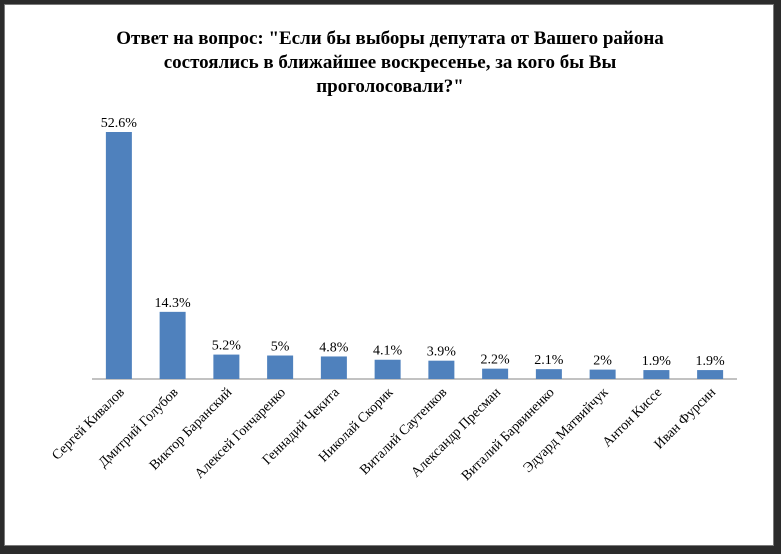  What do you see at coordinates (549, 360) in the screenshot?
I see `data-label: 2.1%` at bounding box center [549, 360].